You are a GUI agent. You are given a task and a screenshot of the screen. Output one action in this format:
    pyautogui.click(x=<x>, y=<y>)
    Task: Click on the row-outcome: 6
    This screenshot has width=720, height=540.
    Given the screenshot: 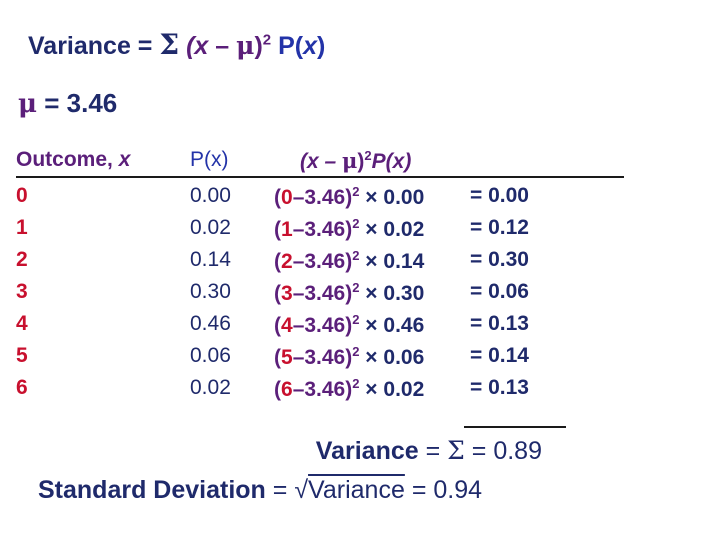 What is the action you would take?
    pyautogui.click(x=22, y=387)
    